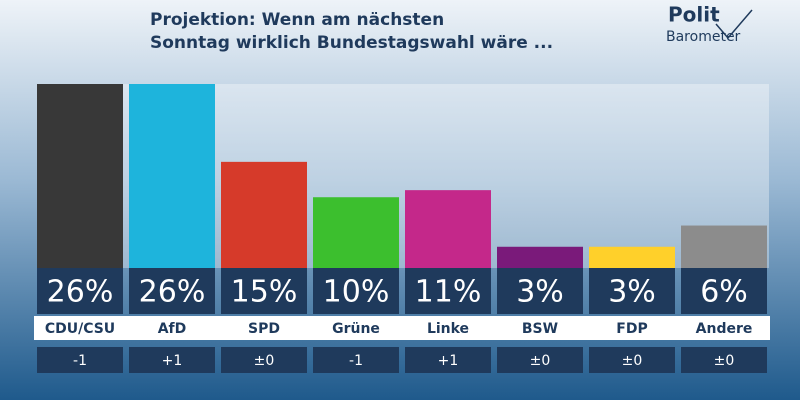 The image size is (800, 400). I want to click on value-label: 6%, so click(724, 292).